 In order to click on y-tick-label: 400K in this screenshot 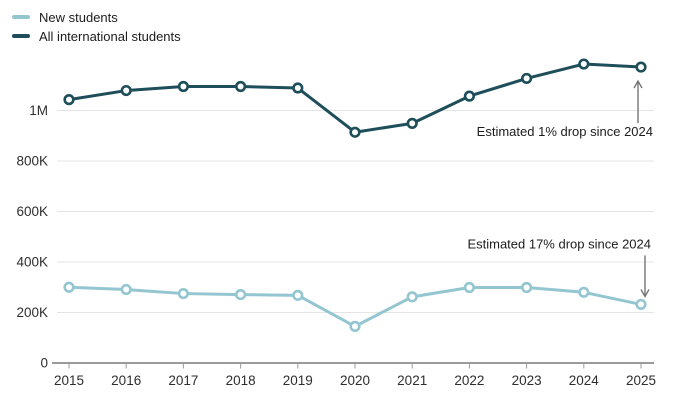, I will do `click(32, 262)`.